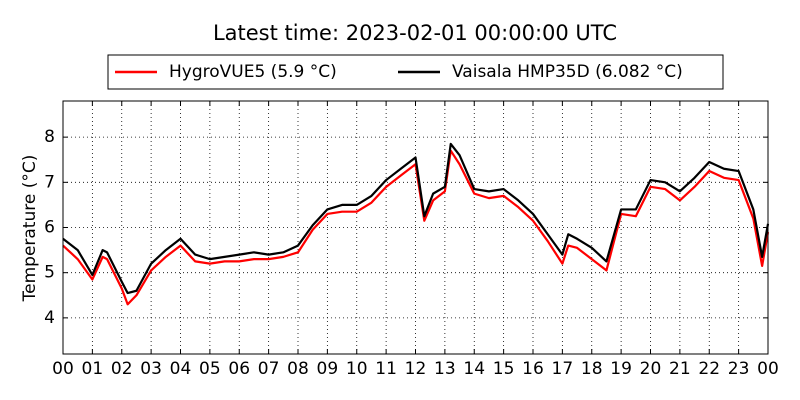 The height and width of the screenshot is (400, 800). Describe the element at coordinates (651, 369) in the screenshot. I see `x-tick-label: 20` at that location.